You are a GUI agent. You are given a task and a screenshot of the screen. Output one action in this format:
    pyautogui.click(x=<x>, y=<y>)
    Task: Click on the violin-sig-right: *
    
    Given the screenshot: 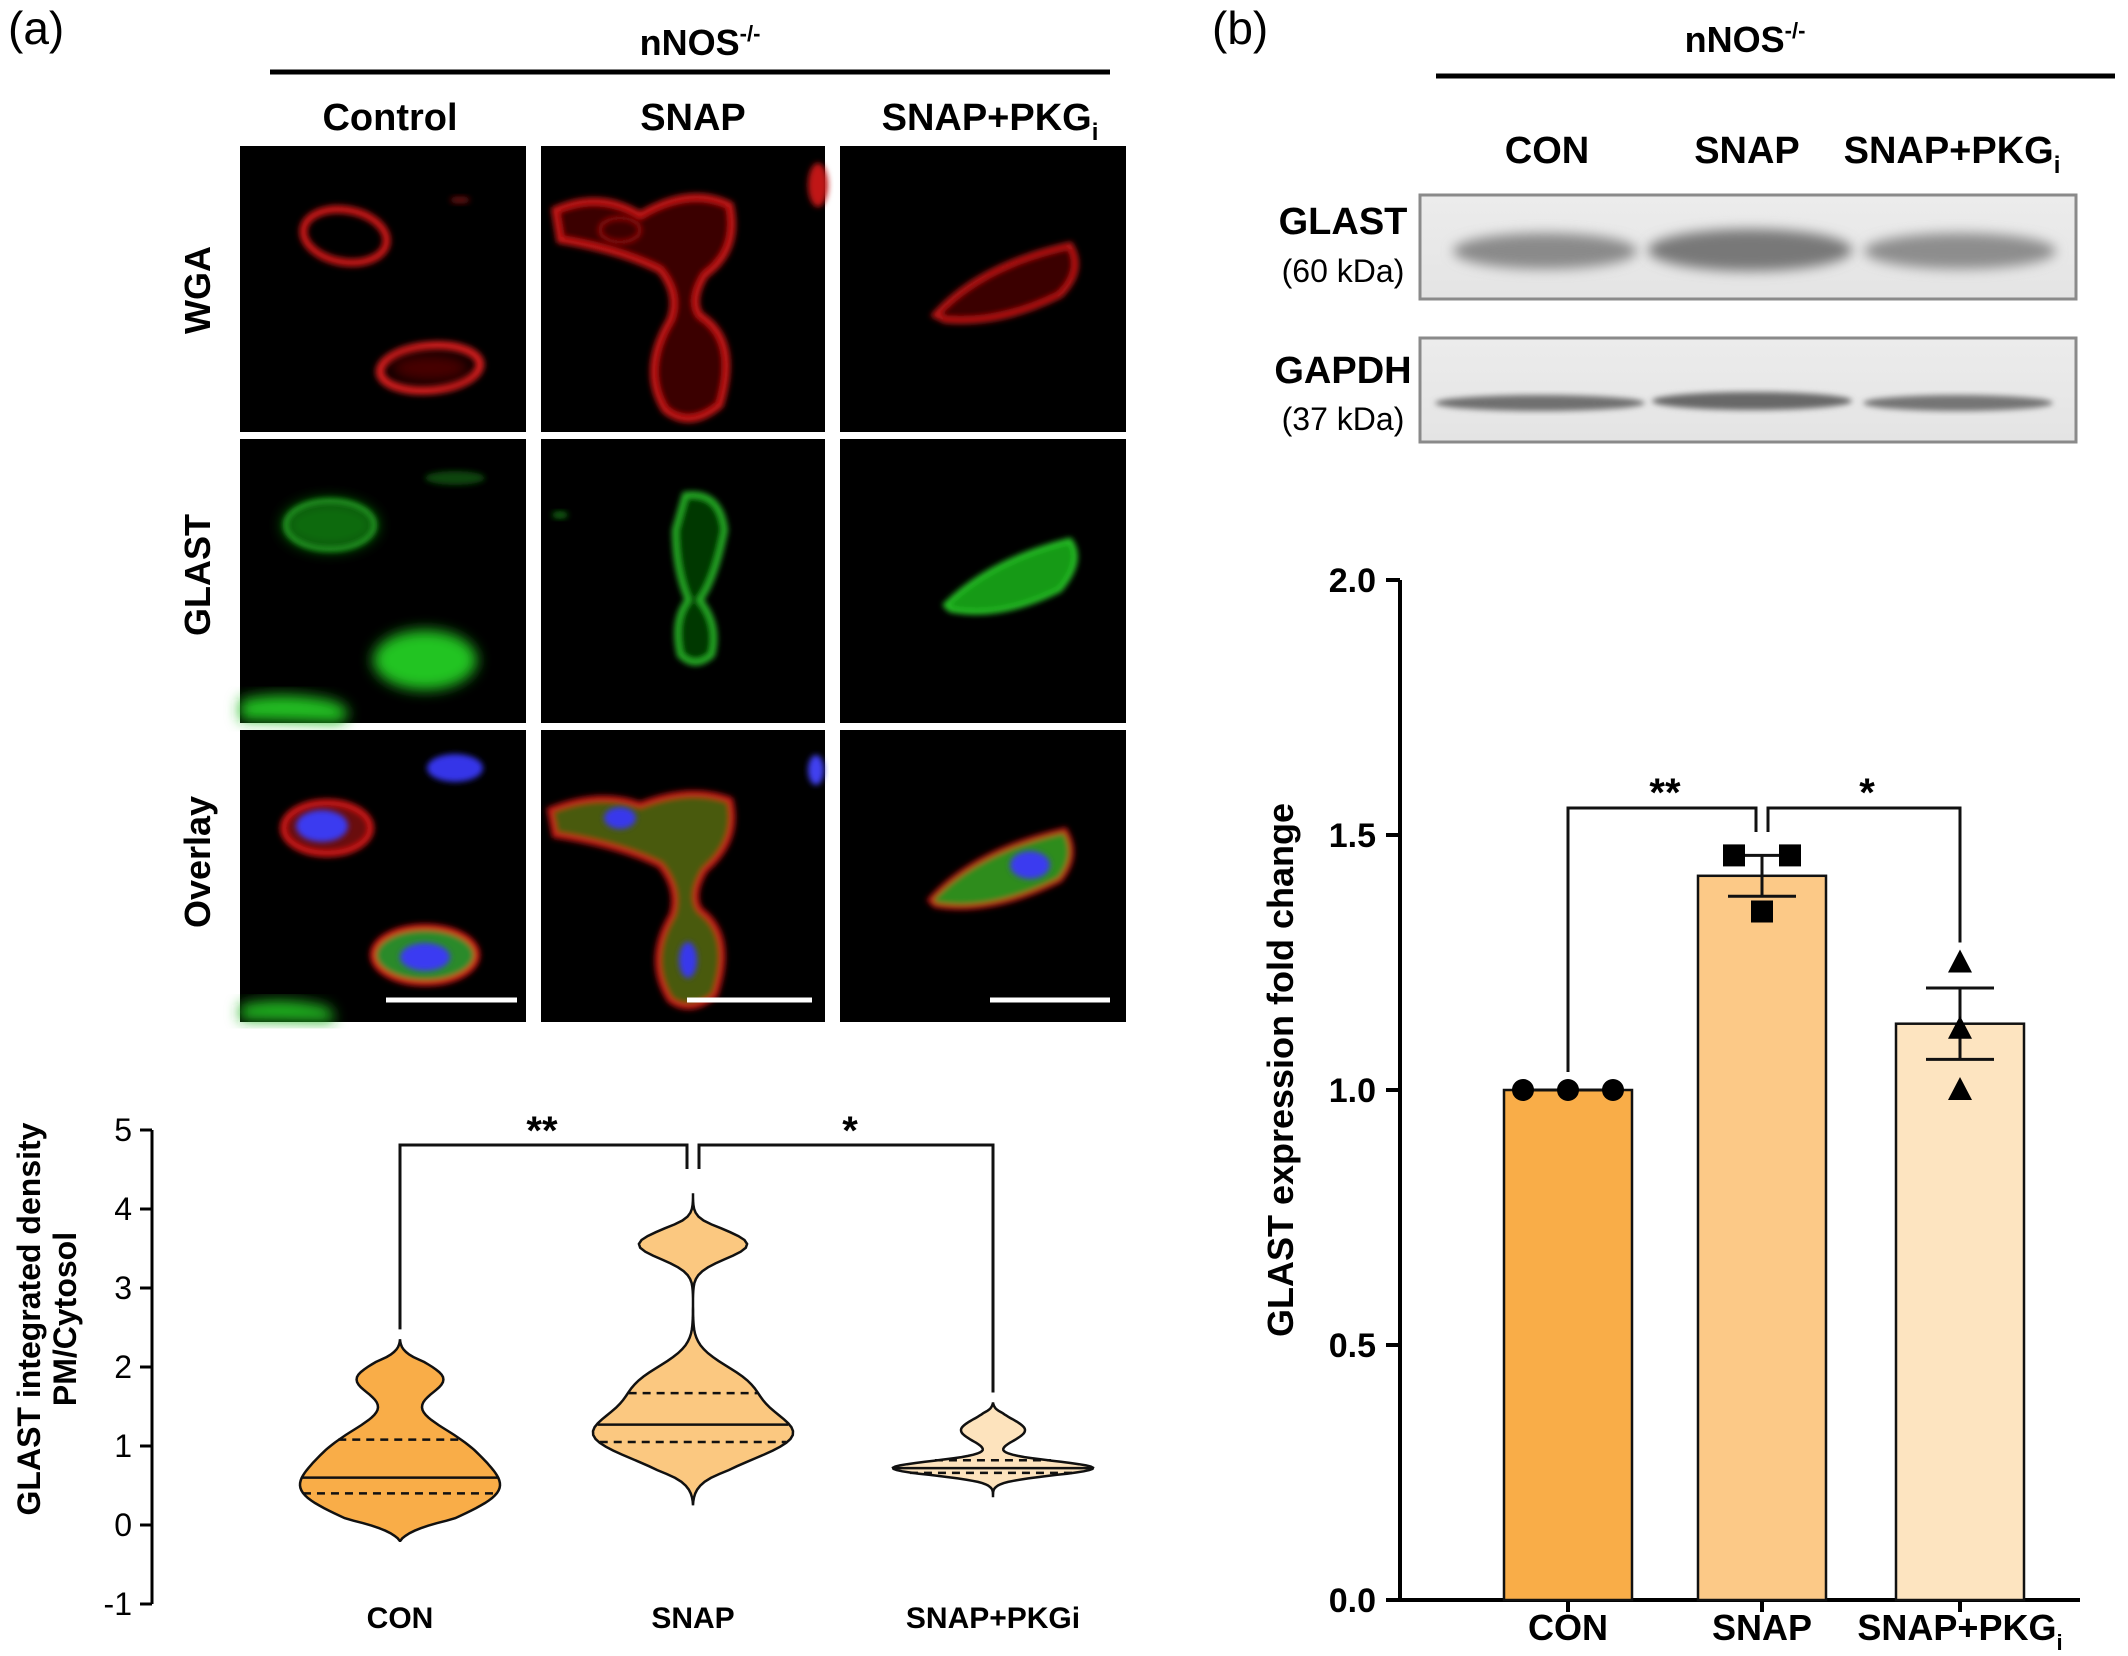 What is the action you would take?
    pyautogui.click(x=850, y=1131)
    